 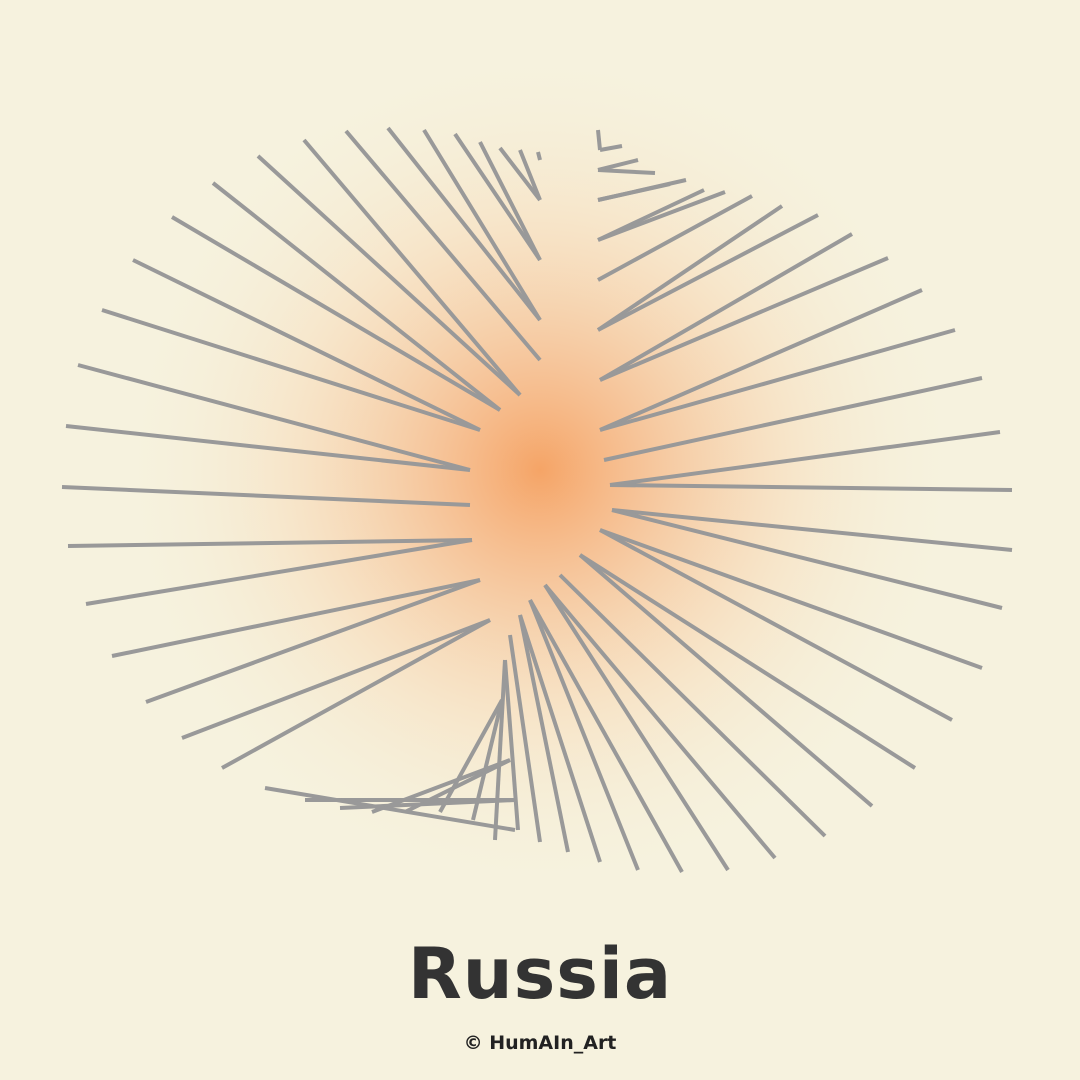 I want to click on artist-credit: © HumAIn_Art, so click(x=540, y=1043).